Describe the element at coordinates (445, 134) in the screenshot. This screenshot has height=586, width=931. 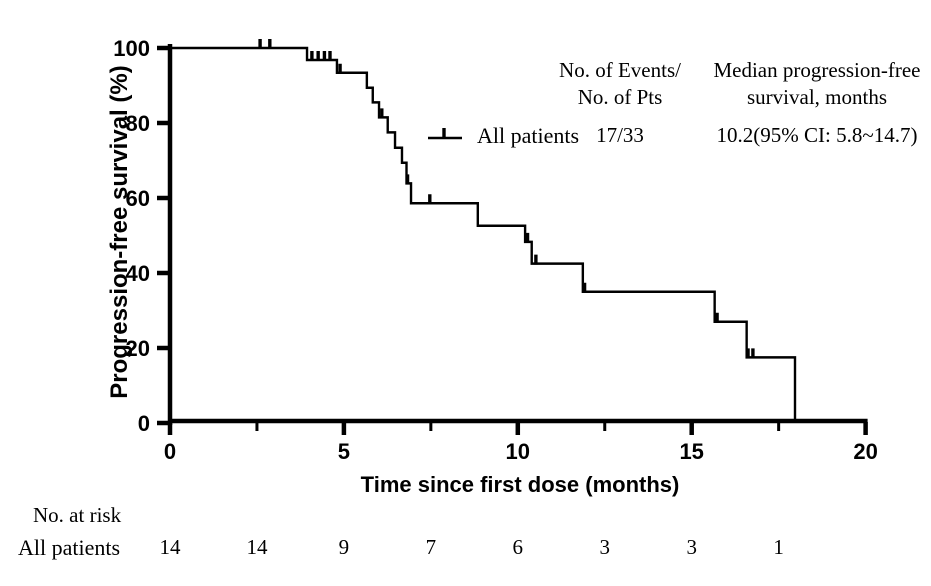
I see `km-series-symbol-icon` at that location.